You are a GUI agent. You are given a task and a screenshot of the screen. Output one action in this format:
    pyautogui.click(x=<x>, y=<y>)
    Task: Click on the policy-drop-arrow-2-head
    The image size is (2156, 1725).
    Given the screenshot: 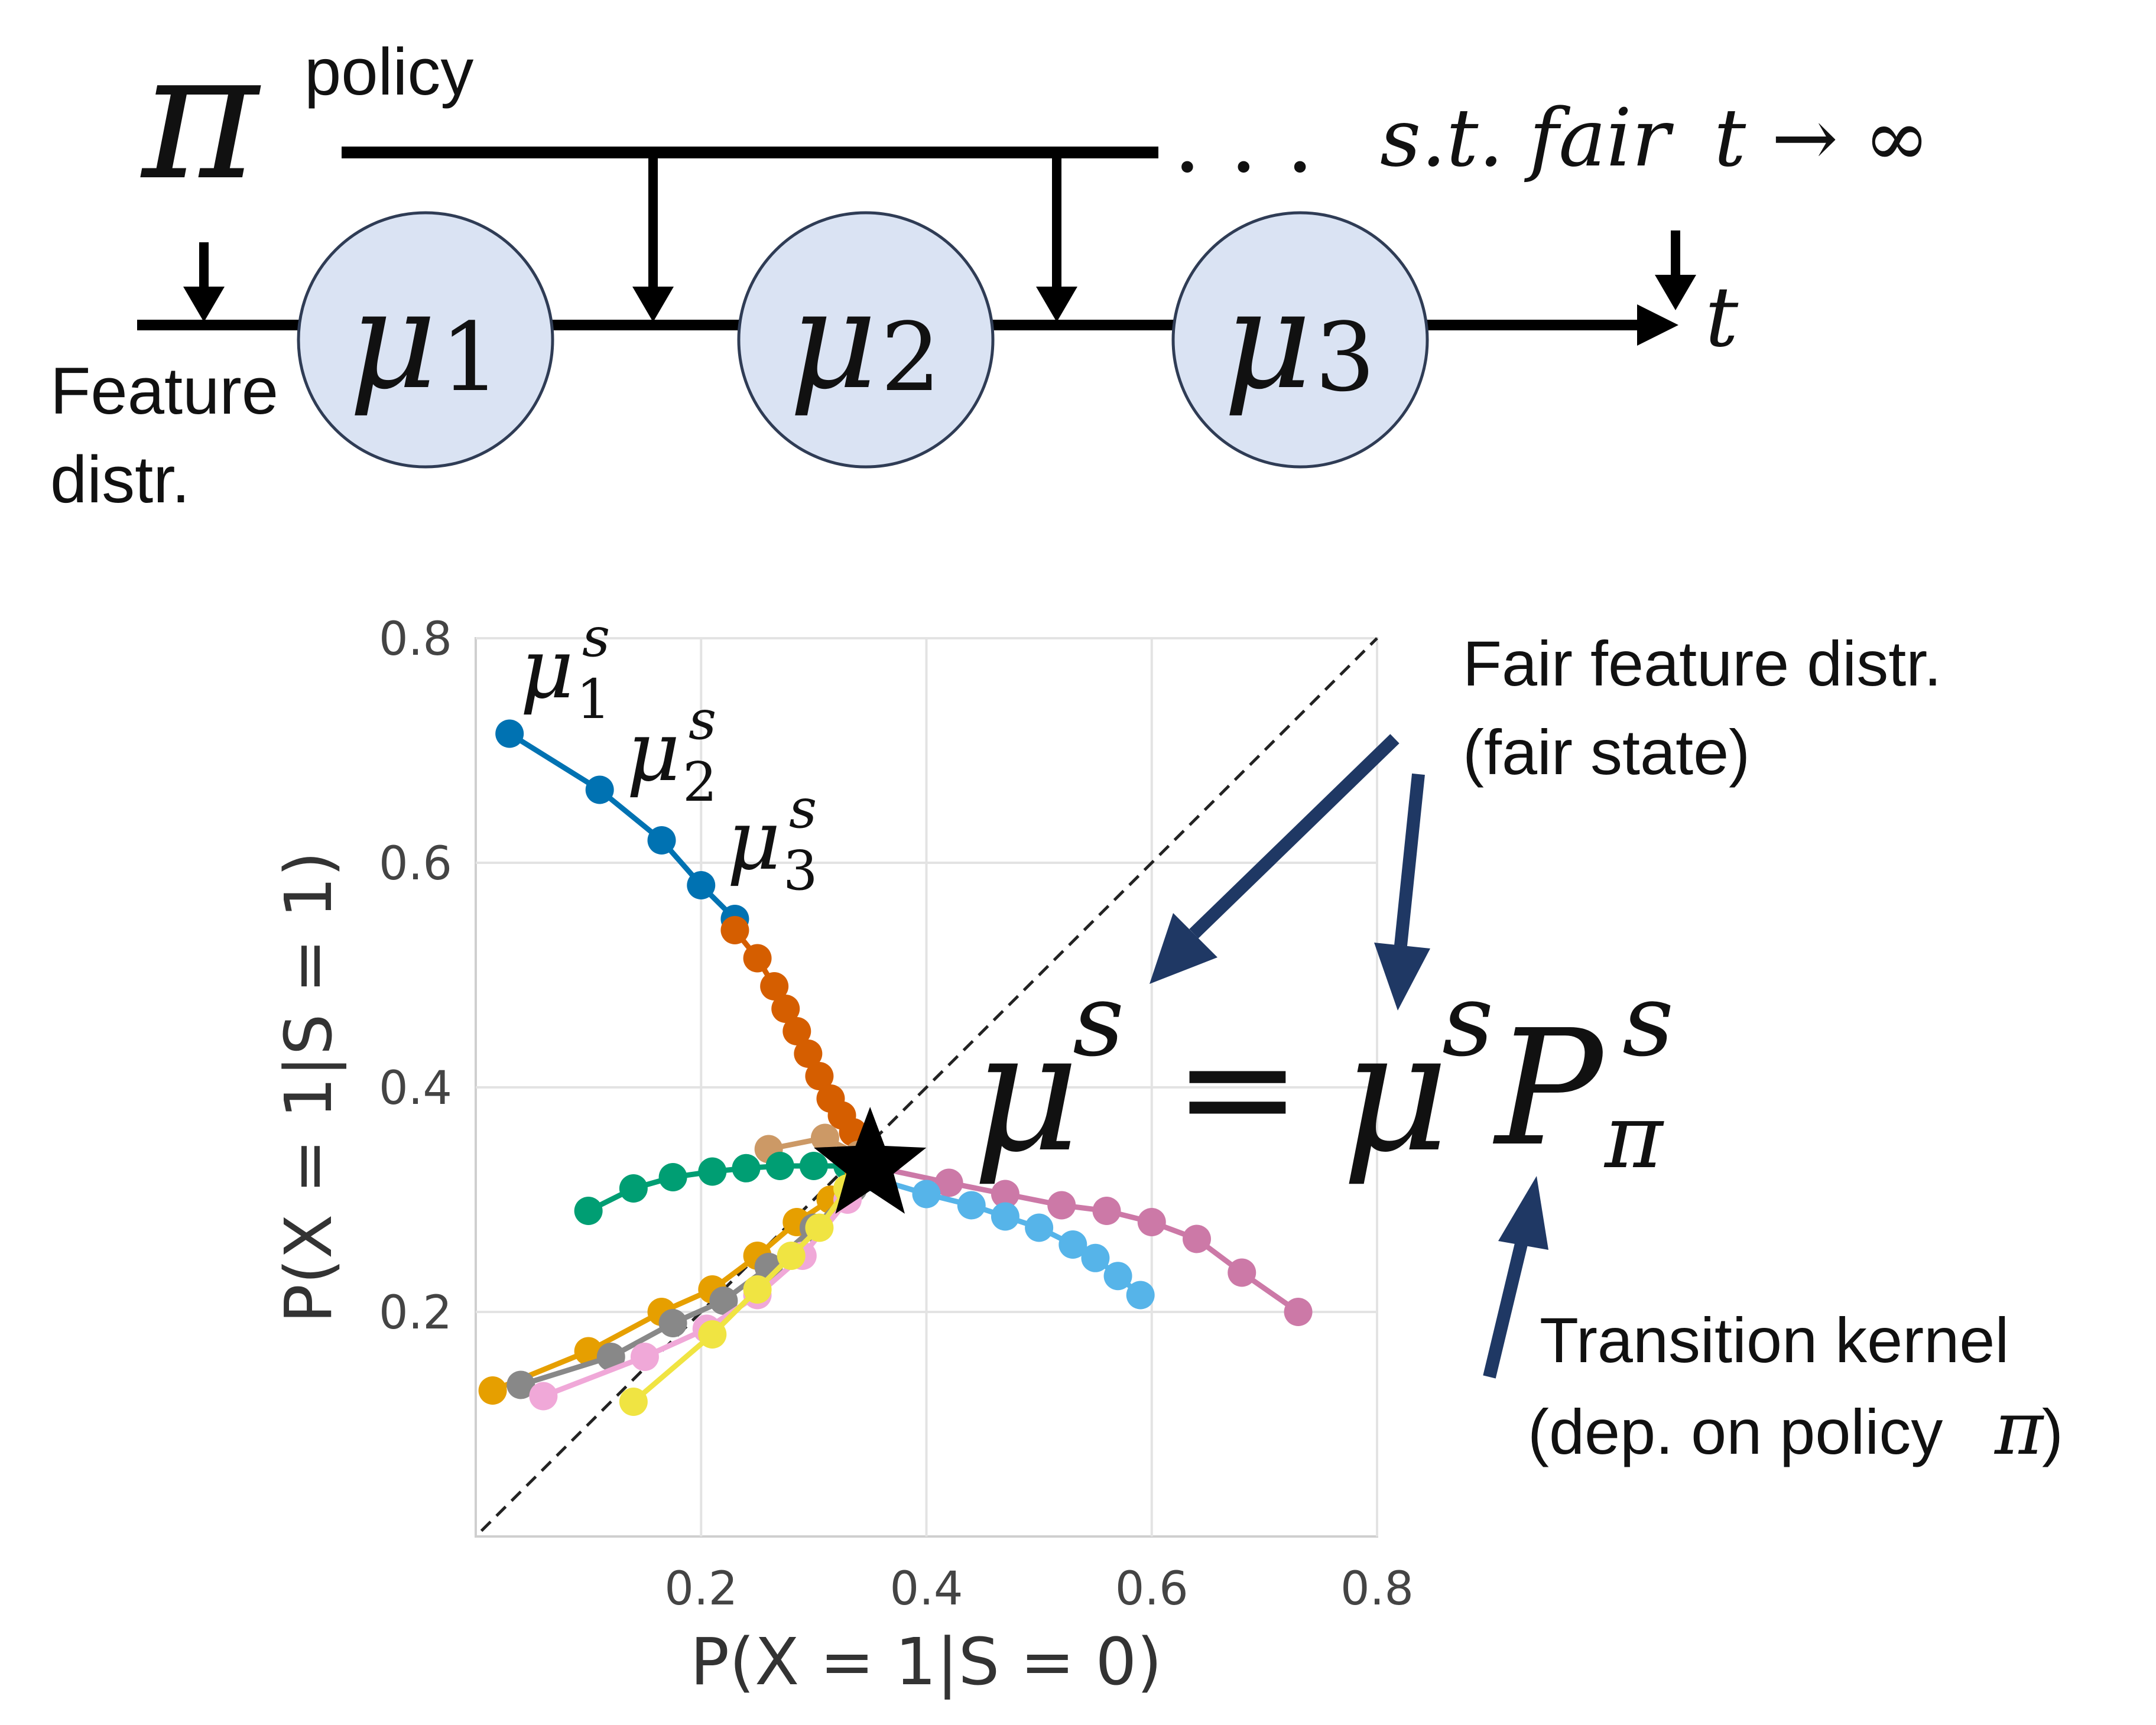 What is the action you would take?
    pyautogui.click(x=653, y=305)
    